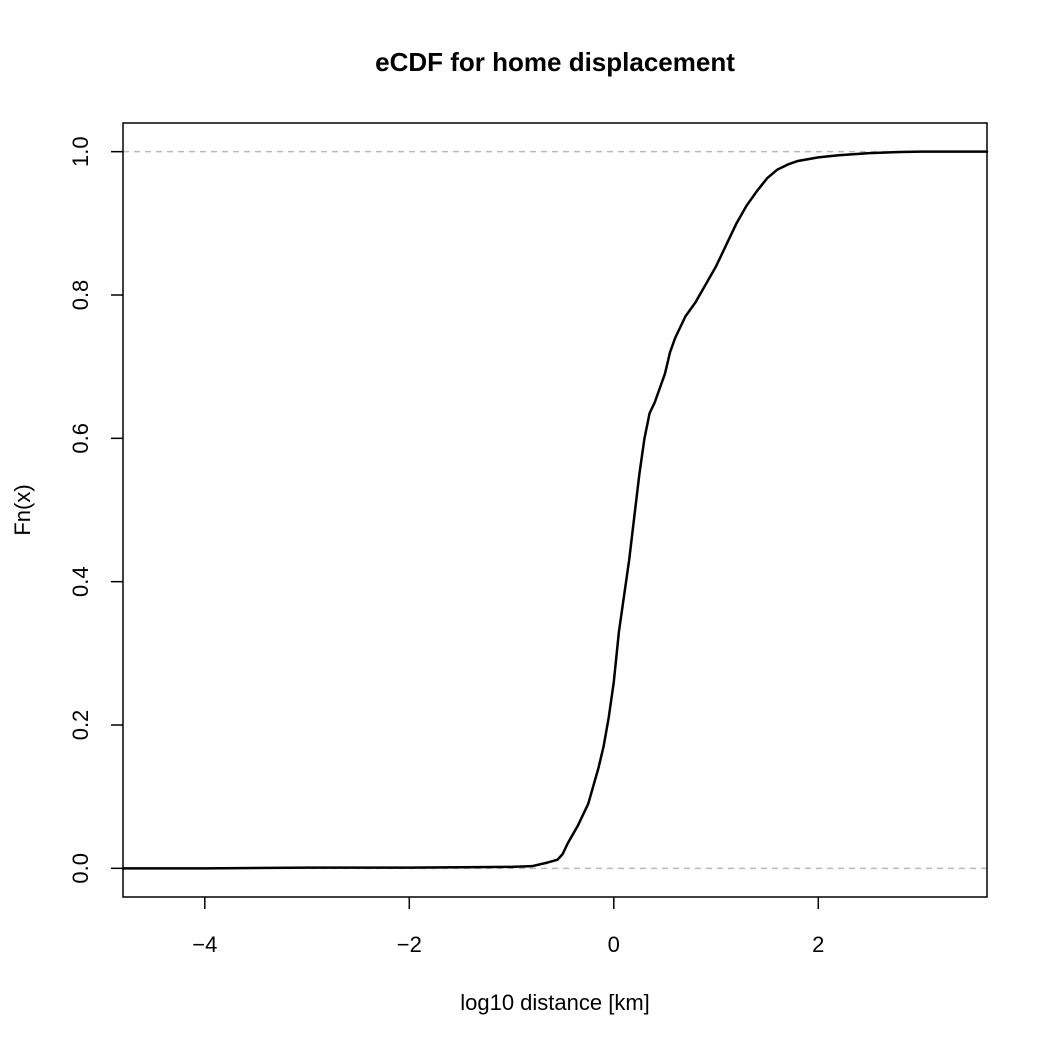 This screenshot has height=1050, width=1050. What do you see at coordinates (555, 62) in the screenshot?
I see `chart-title: eCDF for home displacement` at bounding box center [555, 62].